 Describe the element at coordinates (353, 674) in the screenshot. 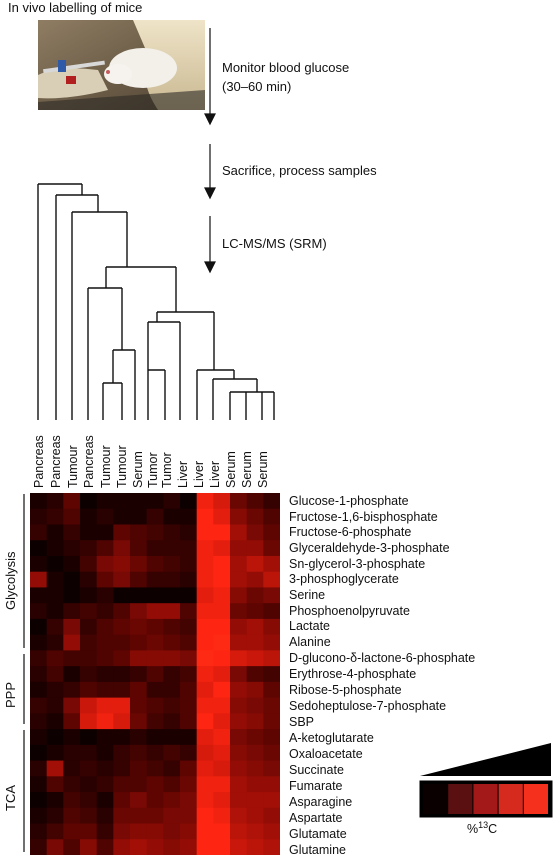

I see `row-label: Erythrose-4-phosphate` at that location.